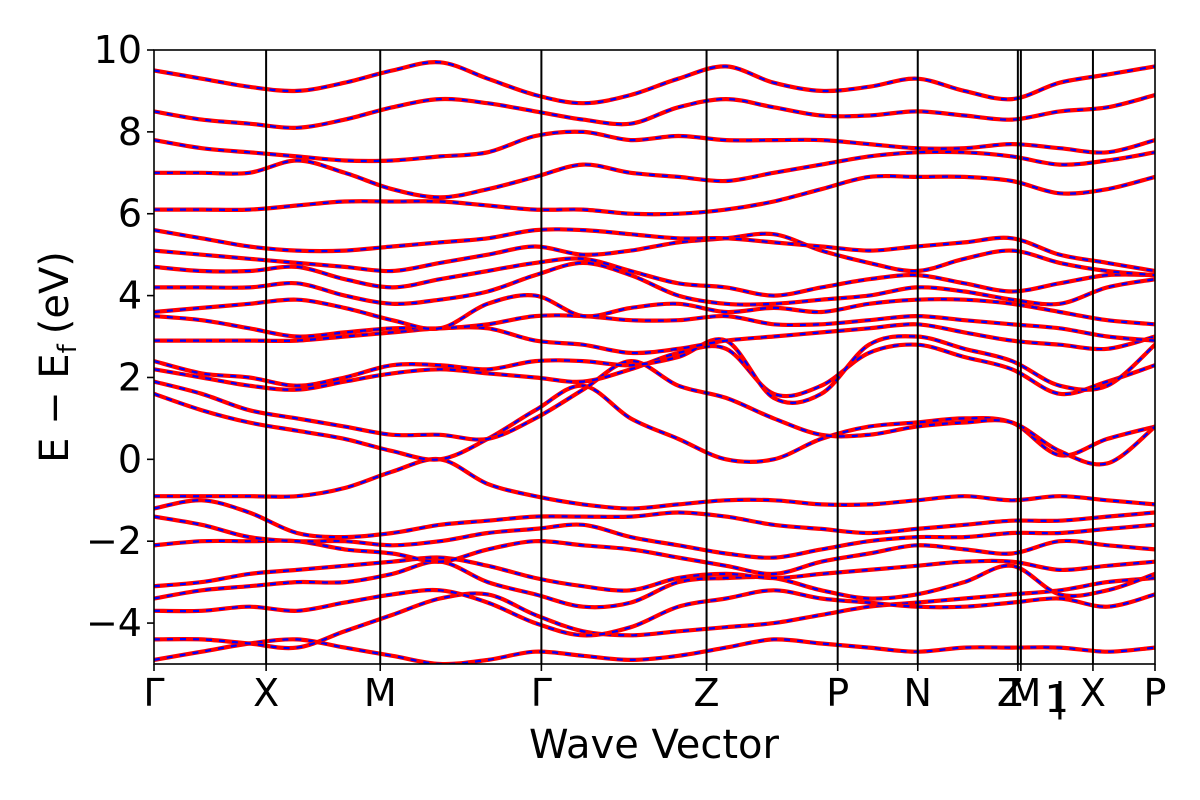  I want to click on x-tick-label: 1, so click(1057, 699).